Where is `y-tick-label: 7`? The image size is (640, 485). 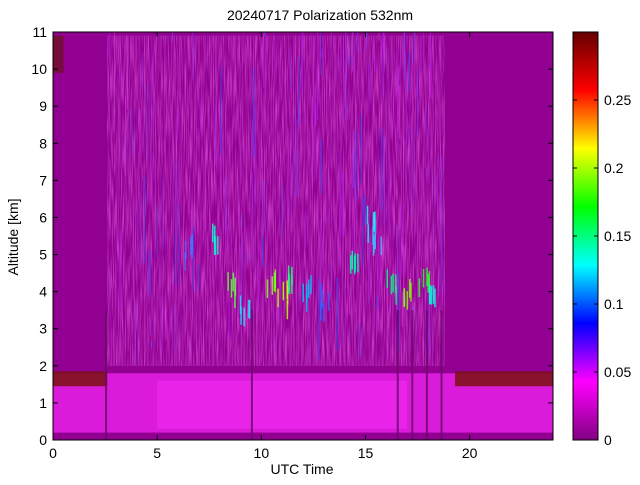
y-tick-label: 7 is located at coordinates (43, 180).